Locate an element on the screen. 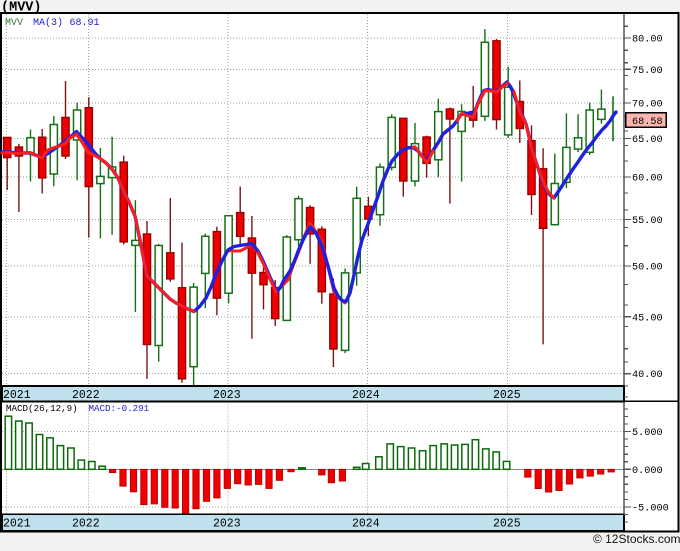 Image resolution: width=680 pixels, height=551 pixels. svg-text: MVV is located at coordinates (14, 23).